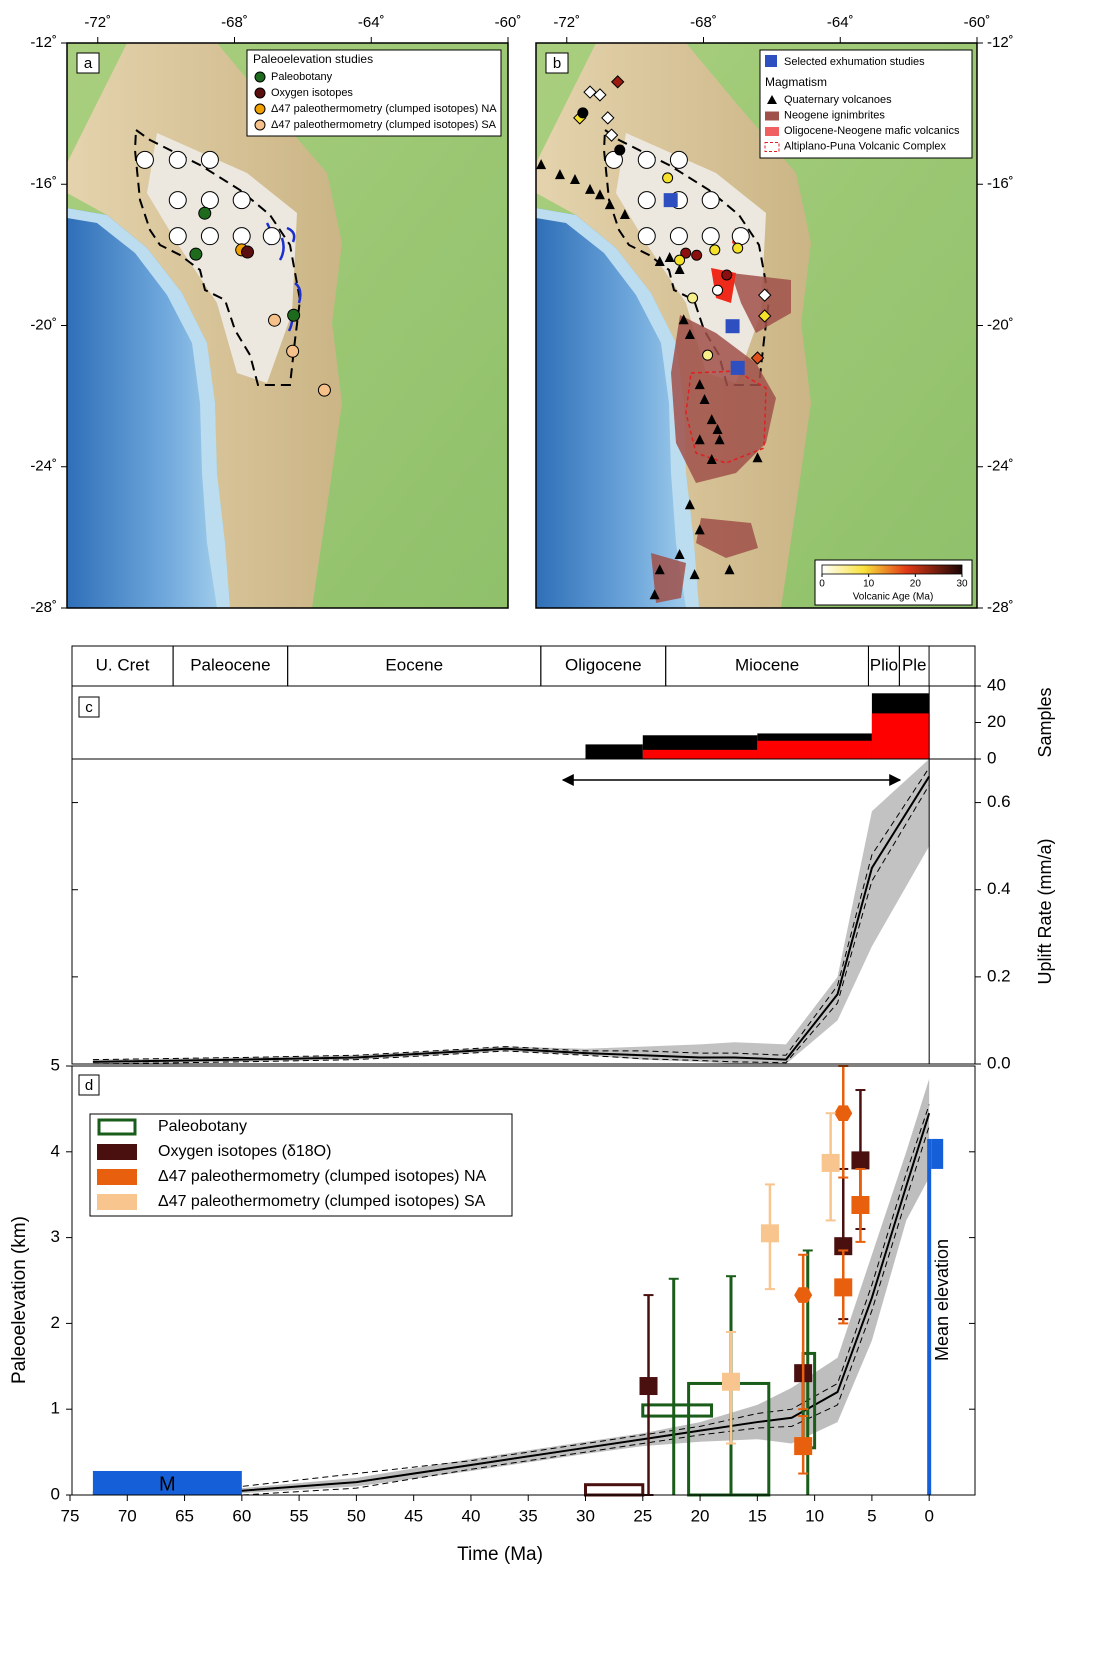  What do you see at coordinates (700, 1515) in the screenshot?
I see `x-tick-label: 20` at bounding box center [700, 1515].